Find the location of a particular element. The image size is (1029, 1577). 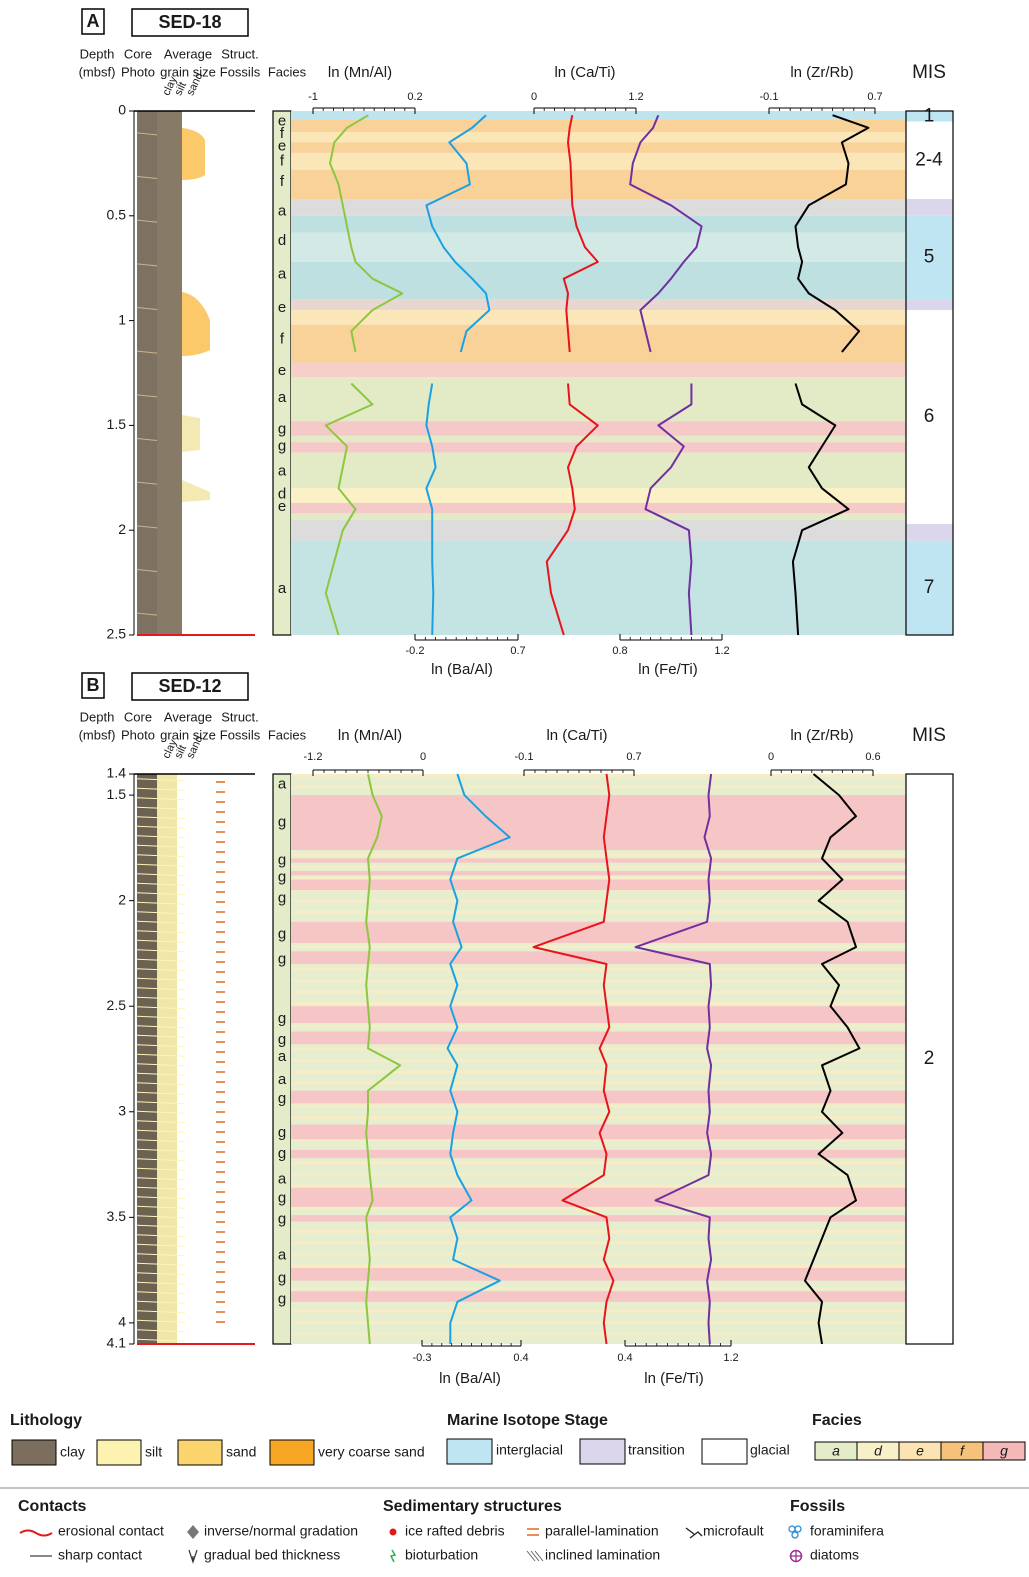

curve-axis-title: ln (Fe/Ti) is located at coordinates (667, 669).